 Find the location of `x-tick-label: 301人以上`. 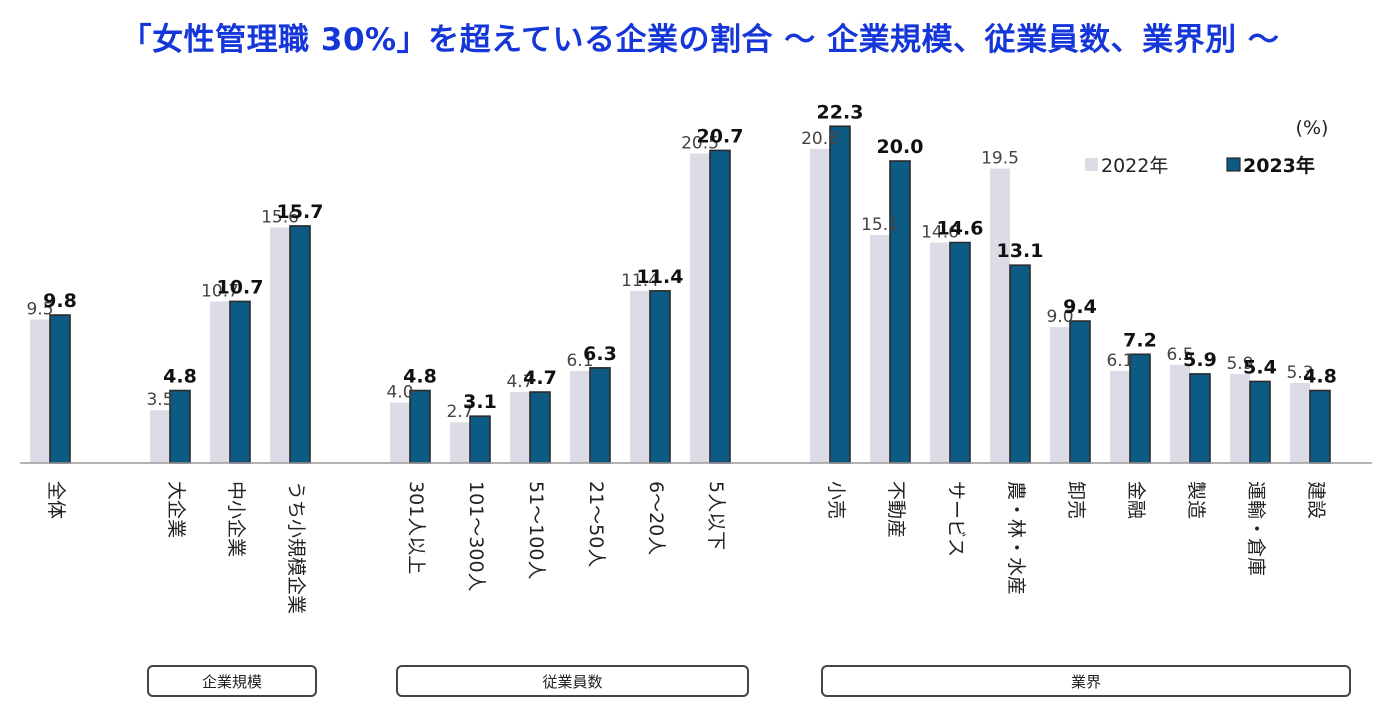

x-tick-label: 301人以上 is located at coordinates (416, 527).